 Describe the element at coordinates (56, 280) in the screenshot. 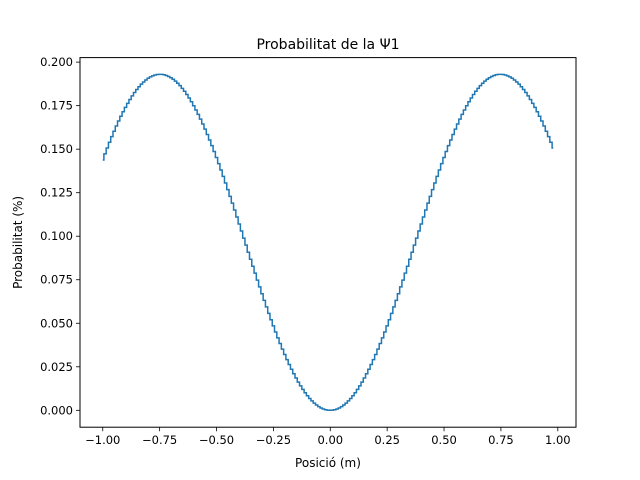

I see `y-tick-label: 0.075` at that location.